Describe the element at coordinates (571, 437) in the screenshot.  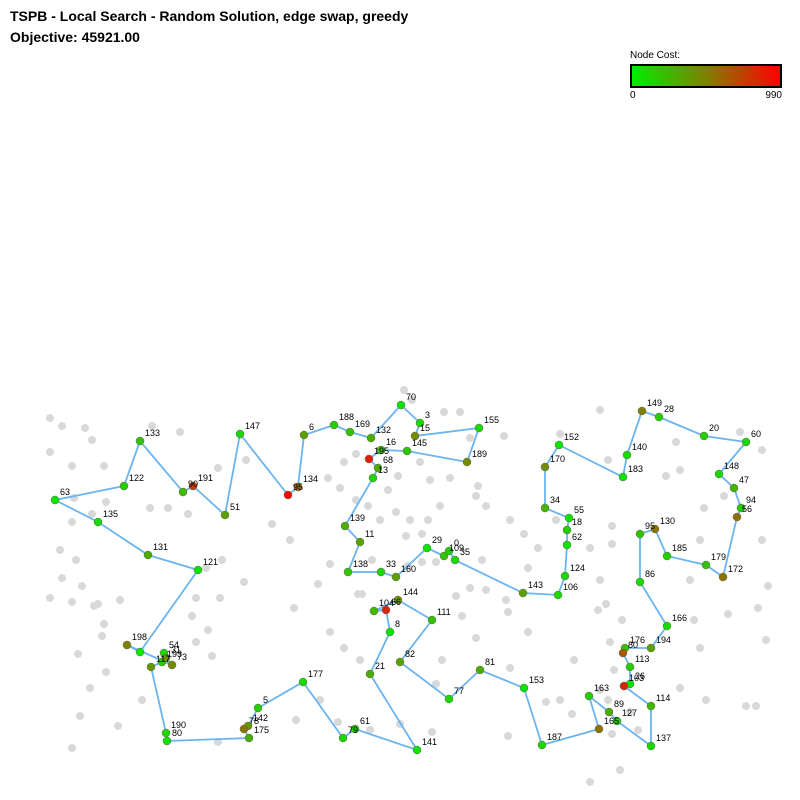
I see `node-label: 152` at that location.